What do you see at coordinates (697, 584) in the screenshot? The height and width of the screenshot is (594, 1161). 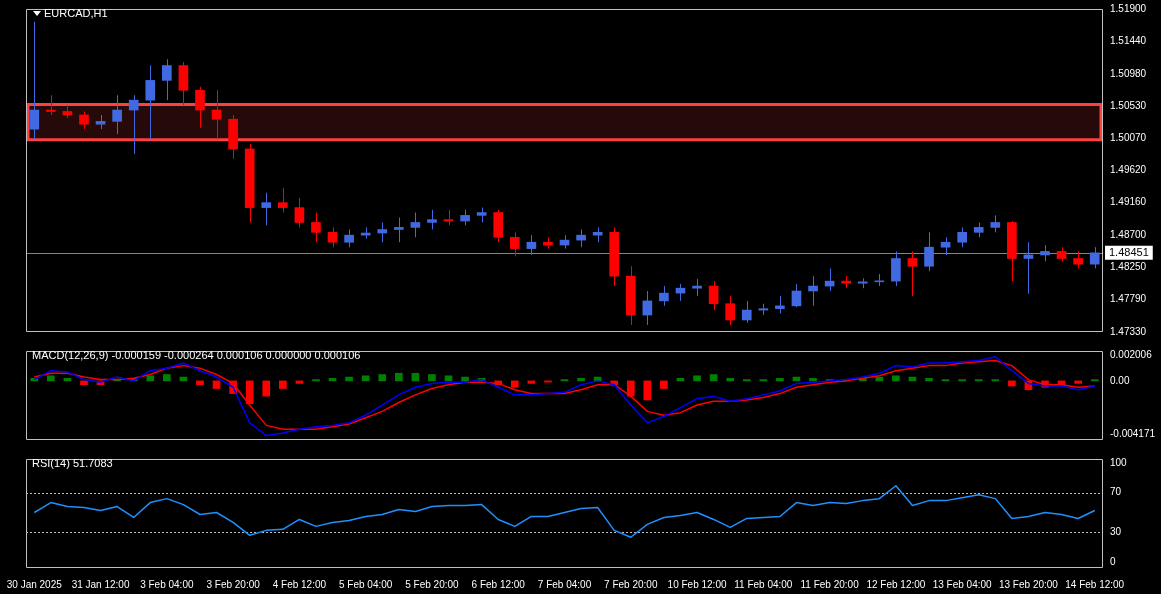 I see `x-tick-label: 10 Feb 12:00` at bounding box center [697, 584].